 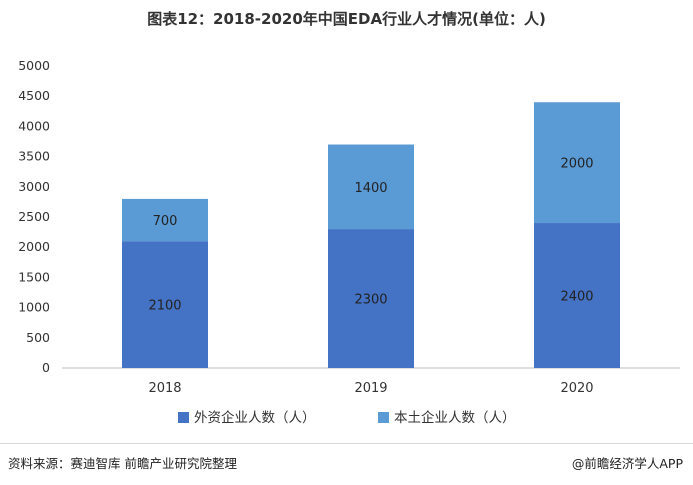 What do you see at coordinates (370, 388) in the screenshot?
I see `x-tick-label: 2019` at bounding box center [370, 388].